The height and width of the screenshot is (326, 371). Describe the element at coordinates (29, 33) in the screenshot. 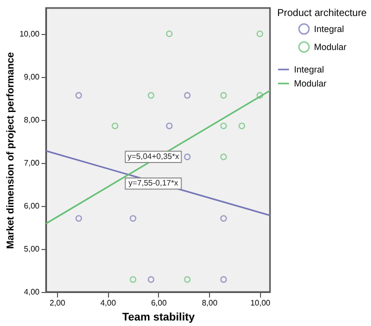

I see `y-tick-label: 10,00` at that location.